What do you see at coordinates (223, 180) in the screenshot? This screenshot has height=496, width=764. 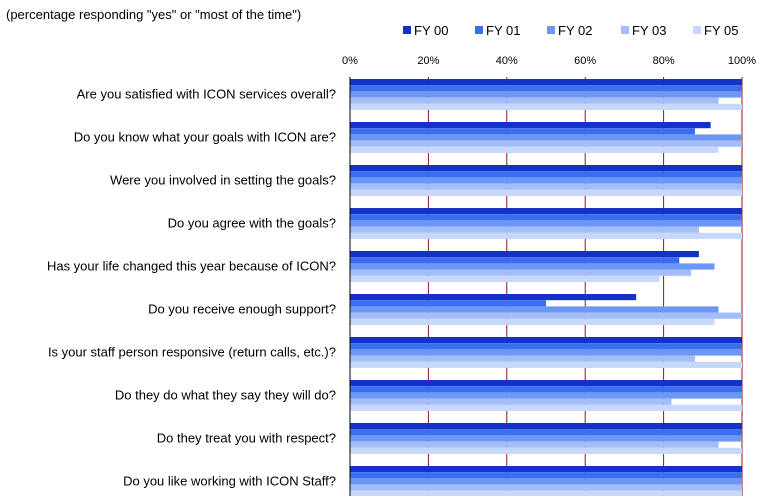 I see `category-label: Were you involved in setting the goals?` at bounding box center [223, 180].